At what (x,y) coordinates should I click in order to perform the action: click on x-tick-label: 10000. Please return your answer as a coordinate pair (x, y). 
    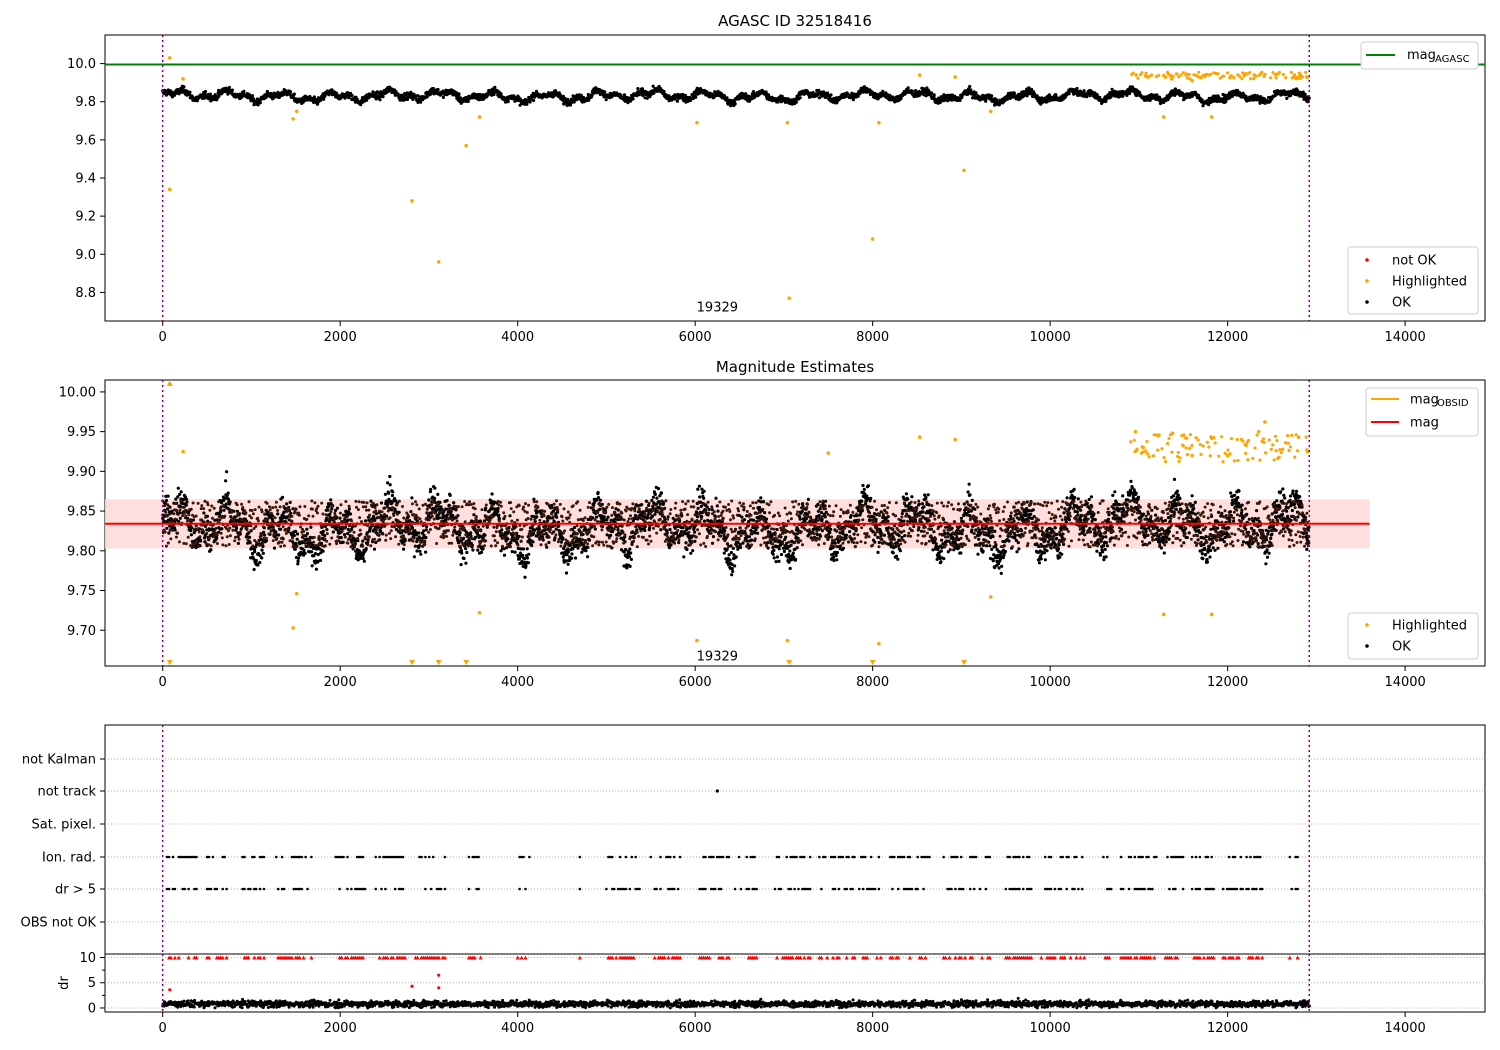
    Looking at the image, I should click on (1049, 682).